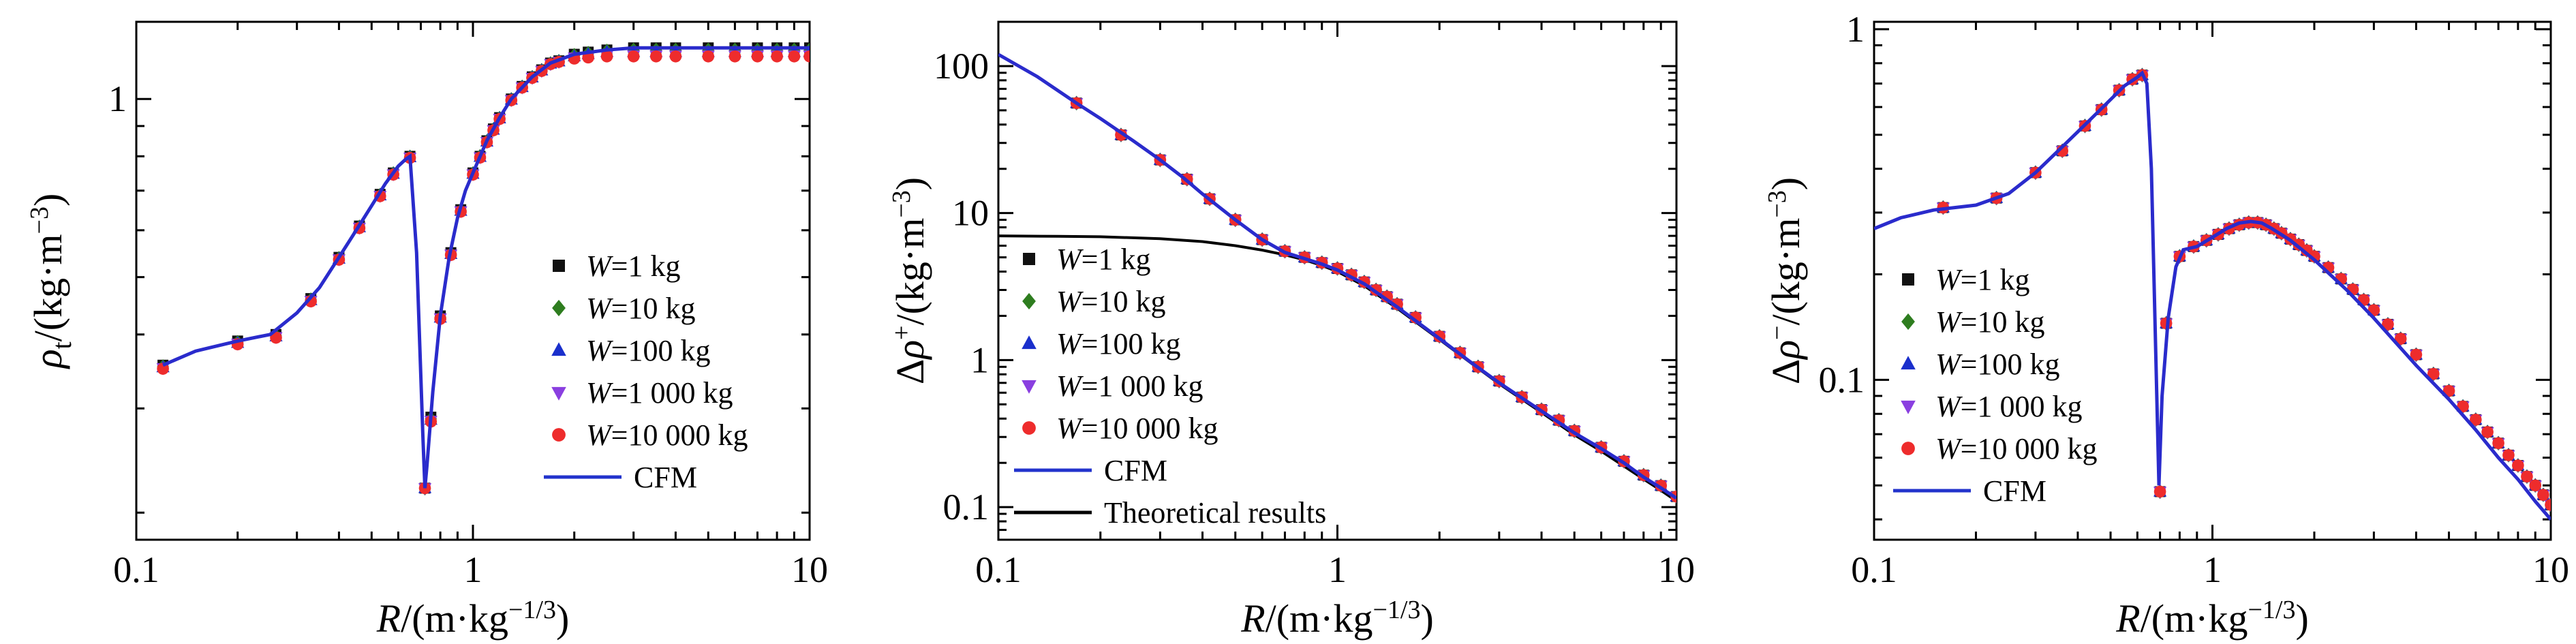  Describe the element at coordinates (51, 282) in the screenshot. I see `y-axis-title: ρt/(kg·m−3)` at that location.